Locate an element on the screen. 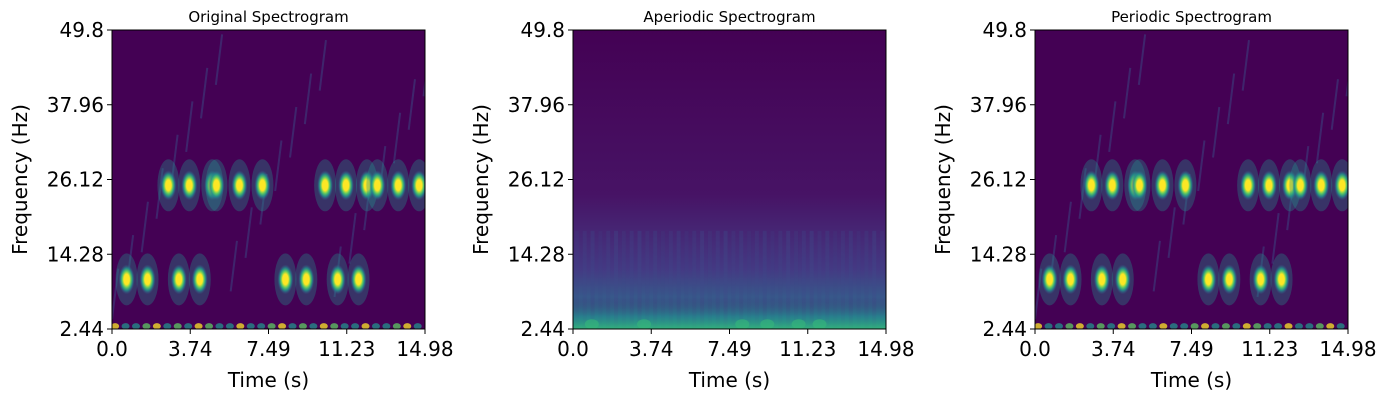 This screenshot has width=1389, height=401. heatmap-content is located at coordinates (729, 279).